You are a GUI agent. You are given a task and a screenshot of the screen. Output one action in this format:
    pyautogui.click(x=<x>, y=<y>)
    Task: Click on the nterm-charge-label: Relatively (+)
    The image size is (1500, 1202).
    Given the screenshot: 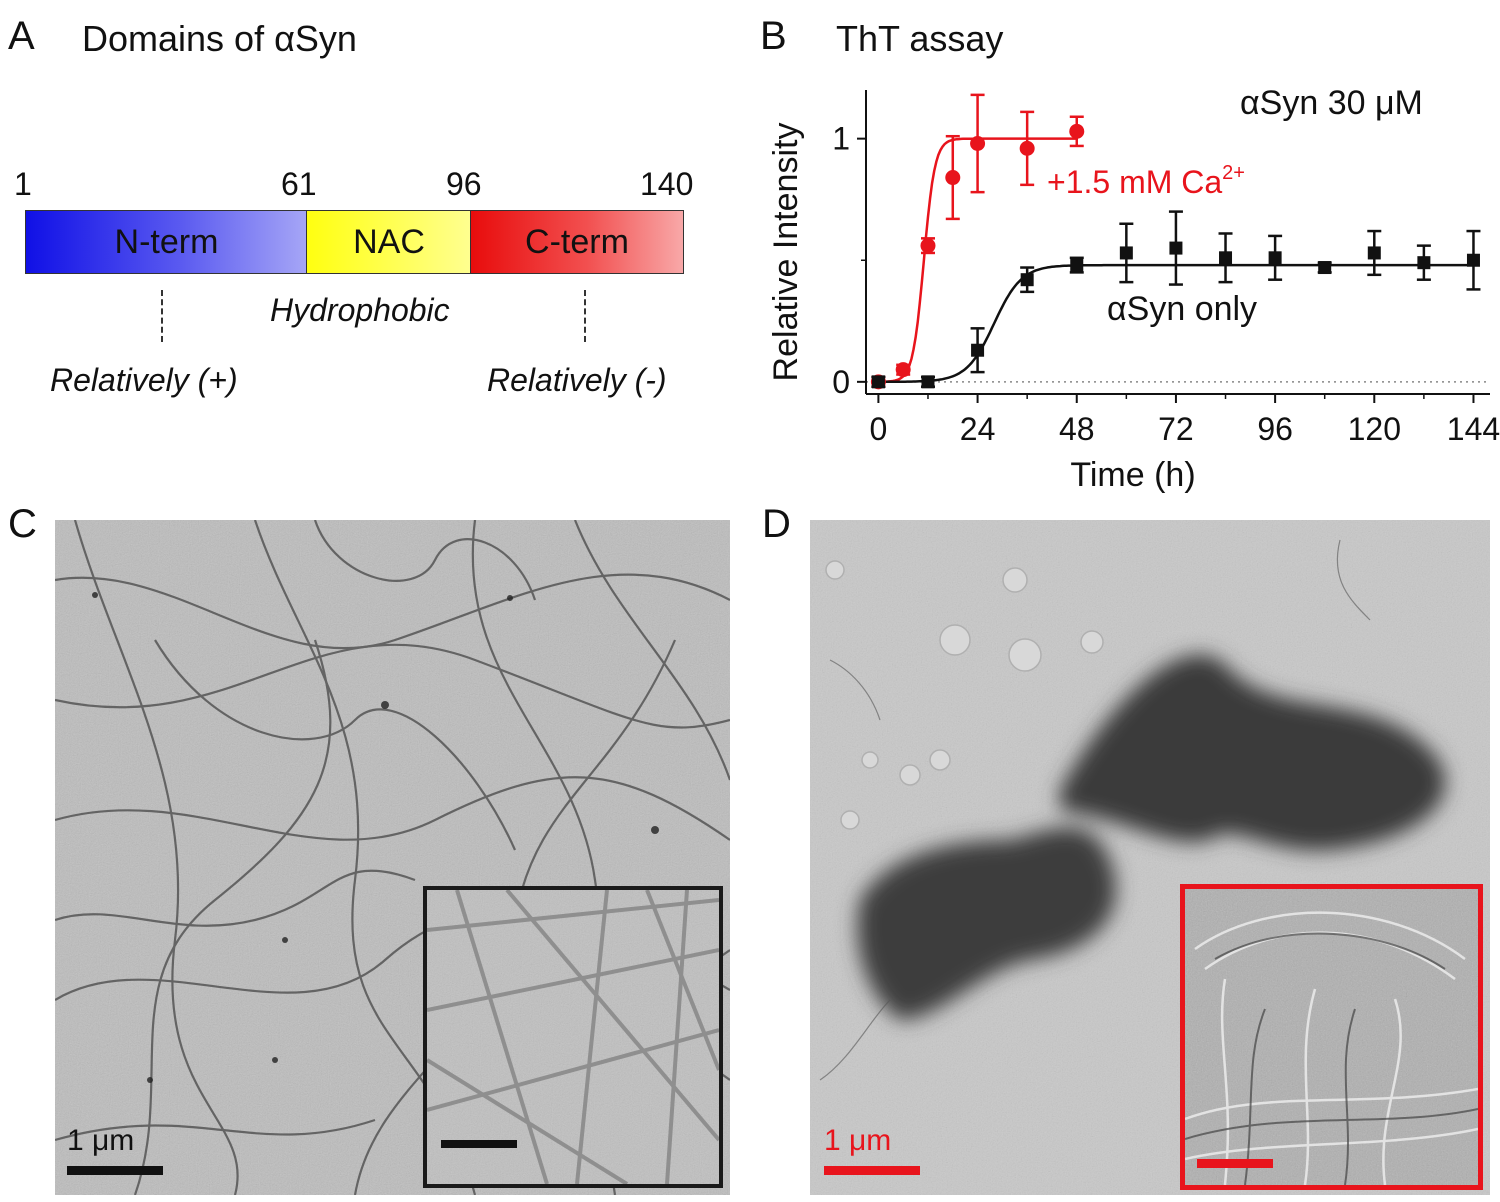 What is the action you would take?
    pyautogui.click(x=144, y=380)
    